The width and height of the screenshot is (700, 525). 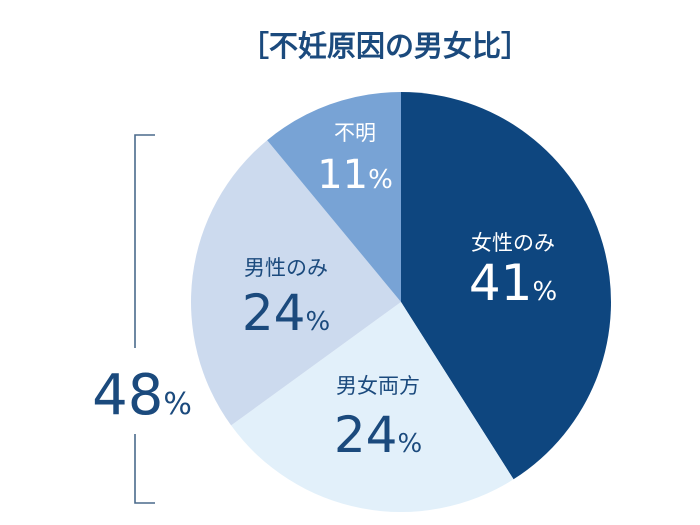 What do you see at coordinates (144, 469) in the screenshot?
I see `bracket-bottom-line` at bounding box center [144, 469].